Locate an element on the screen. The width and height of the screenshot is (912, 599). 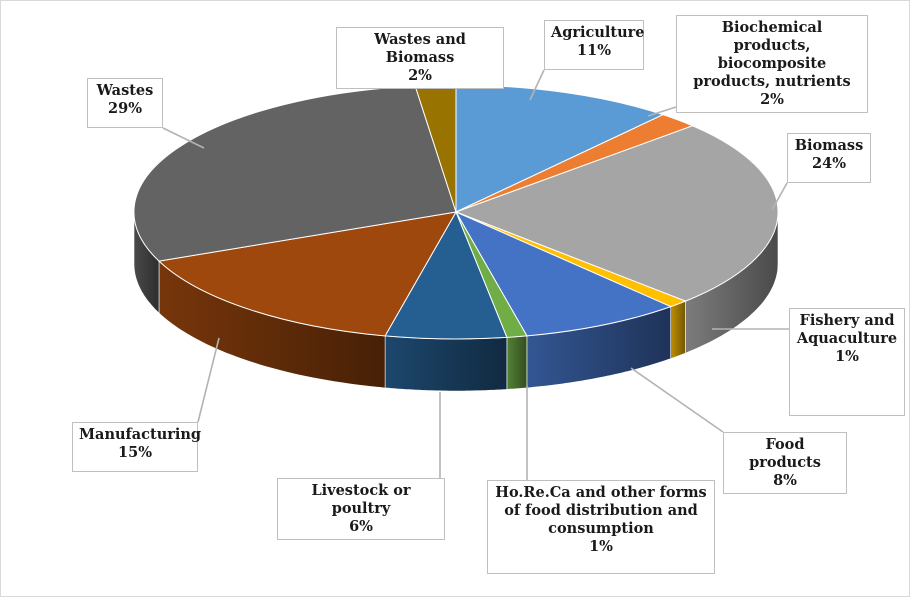
slice-label: Fishery and Aquaculture is located at coordinates (847, 329).